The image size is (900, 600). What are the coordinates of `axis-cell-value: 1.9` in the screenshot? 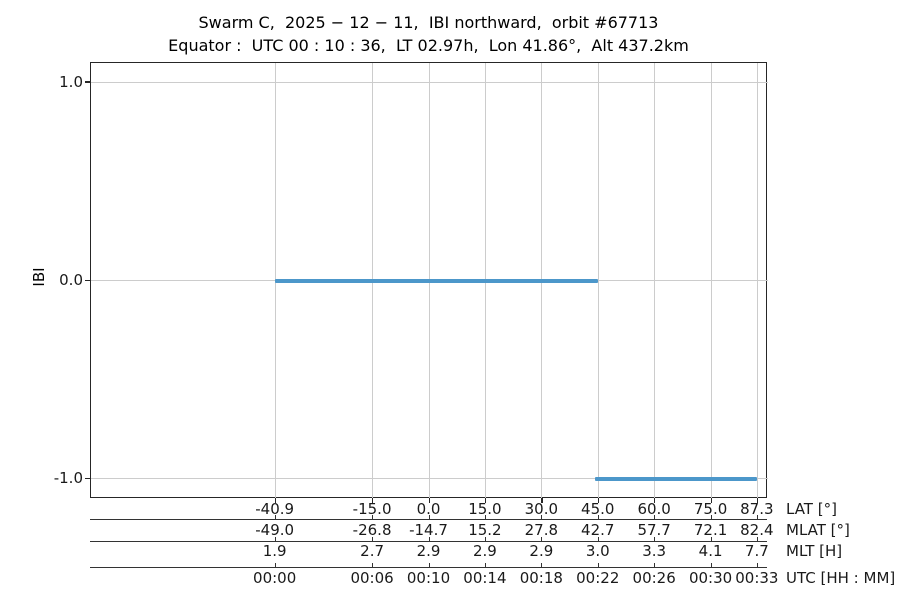 It's located at (274, 551).